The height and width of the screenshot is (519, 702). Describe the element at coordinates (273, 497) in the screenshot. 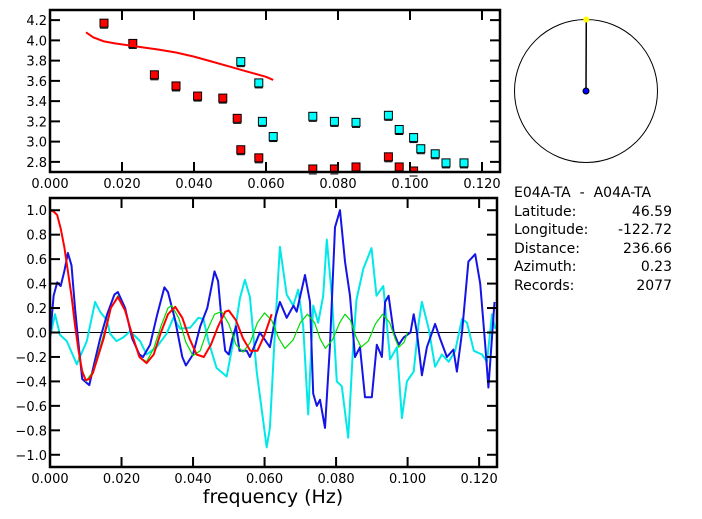

I see `x-axis-label: frequency (Hz)` at that location.